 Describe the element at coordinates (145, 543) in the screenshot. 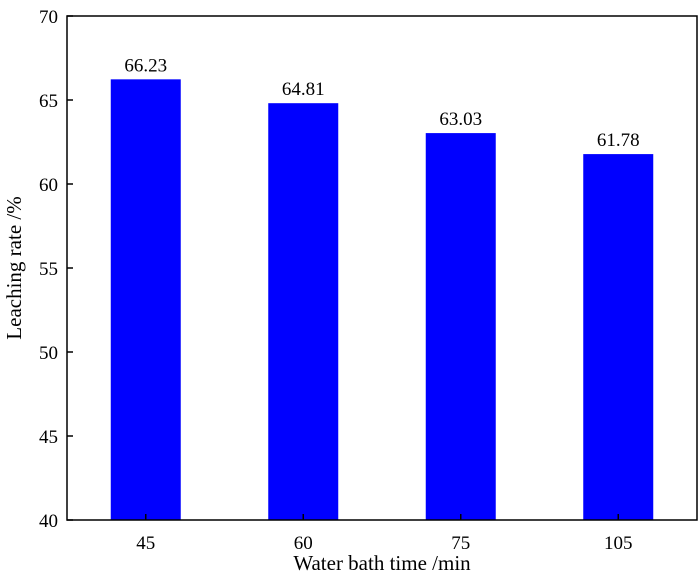

I see `x-tick-label: 45` at that location.